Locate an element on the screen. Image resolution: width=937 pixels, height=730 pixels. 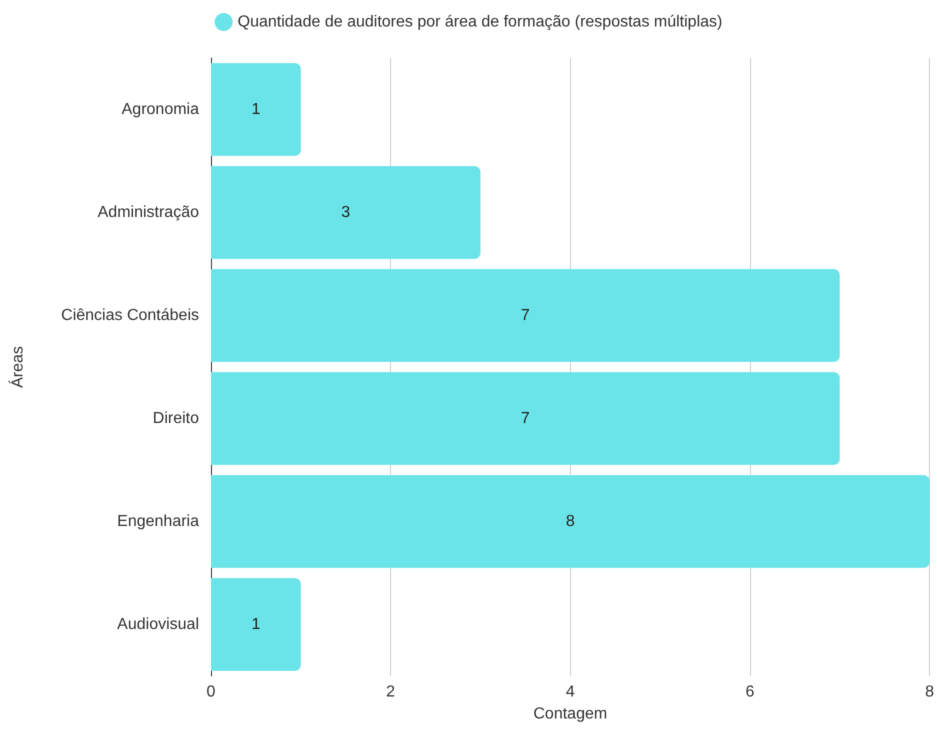
y-tick-label: Ciências Contábeis is located at coordinates (130, 315).